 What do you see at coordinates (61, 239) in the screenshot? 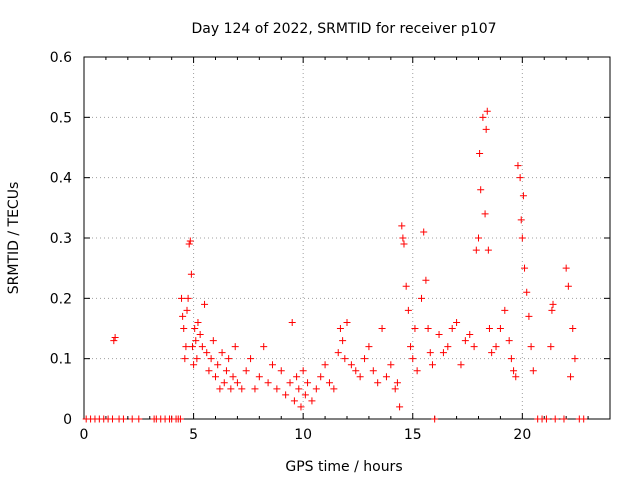
I see `y-tick-label: 0.3` at bounding box center [61, 239].